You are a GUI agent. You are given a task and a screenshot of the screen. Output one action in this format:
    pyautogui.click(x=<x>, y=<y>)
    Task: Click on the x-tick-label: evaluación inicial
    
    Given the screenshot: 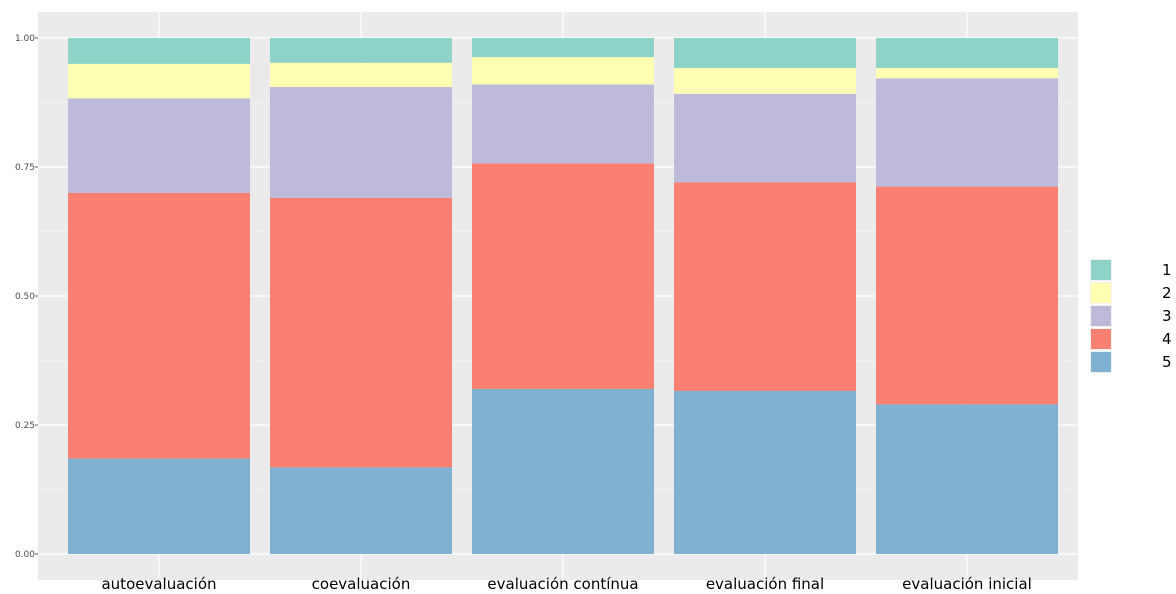 What is the action you would take?
    pyautogui.click(x=967, y=584)
    